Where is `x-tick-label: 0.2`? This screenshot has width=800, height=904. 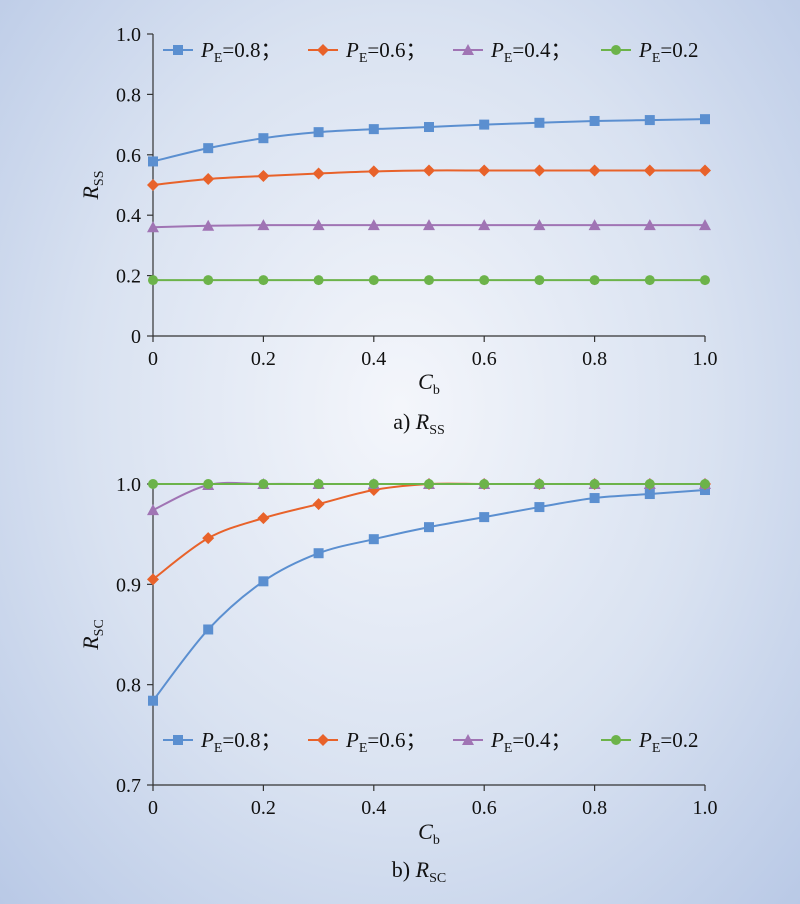
x-tick-label: 0.2 is located at coordinates (263, 808).